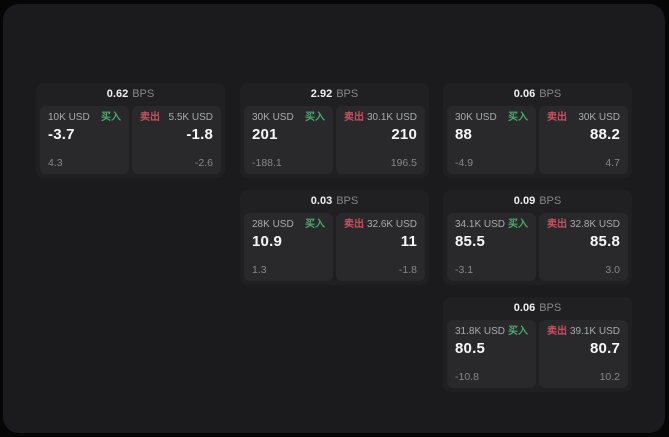  What do you see at coordinates (203, 162) in the screenshot?
I see `sell-delta: -2.6` at bounding box center [203, 162].